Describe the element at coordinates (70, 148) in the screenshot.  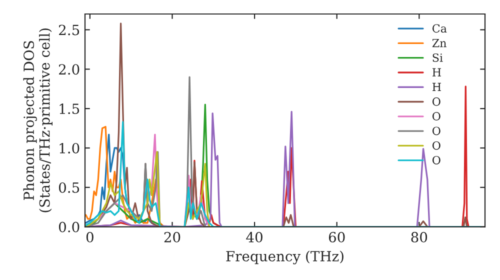
I see `y-tick-label: 1.0` at that location.